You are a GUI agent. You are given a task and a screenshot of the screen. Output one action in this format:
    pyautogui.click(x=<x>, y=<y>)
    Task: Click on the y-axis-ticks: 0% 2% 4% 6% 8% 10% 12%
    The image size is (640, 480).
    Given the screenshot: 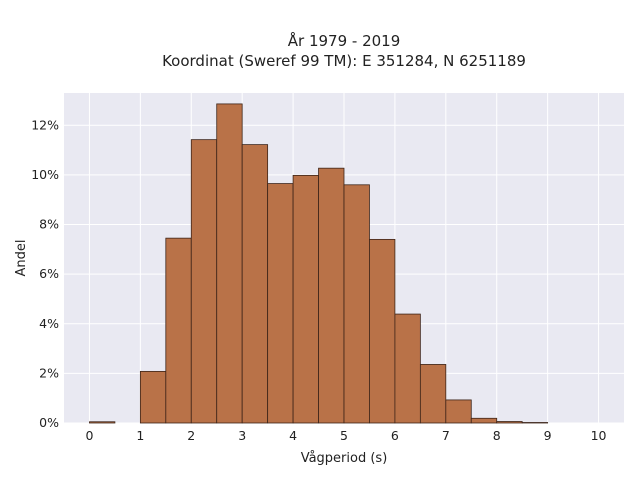 What is the action you would take?
    pyautogui.click(x=45, y=273)
    